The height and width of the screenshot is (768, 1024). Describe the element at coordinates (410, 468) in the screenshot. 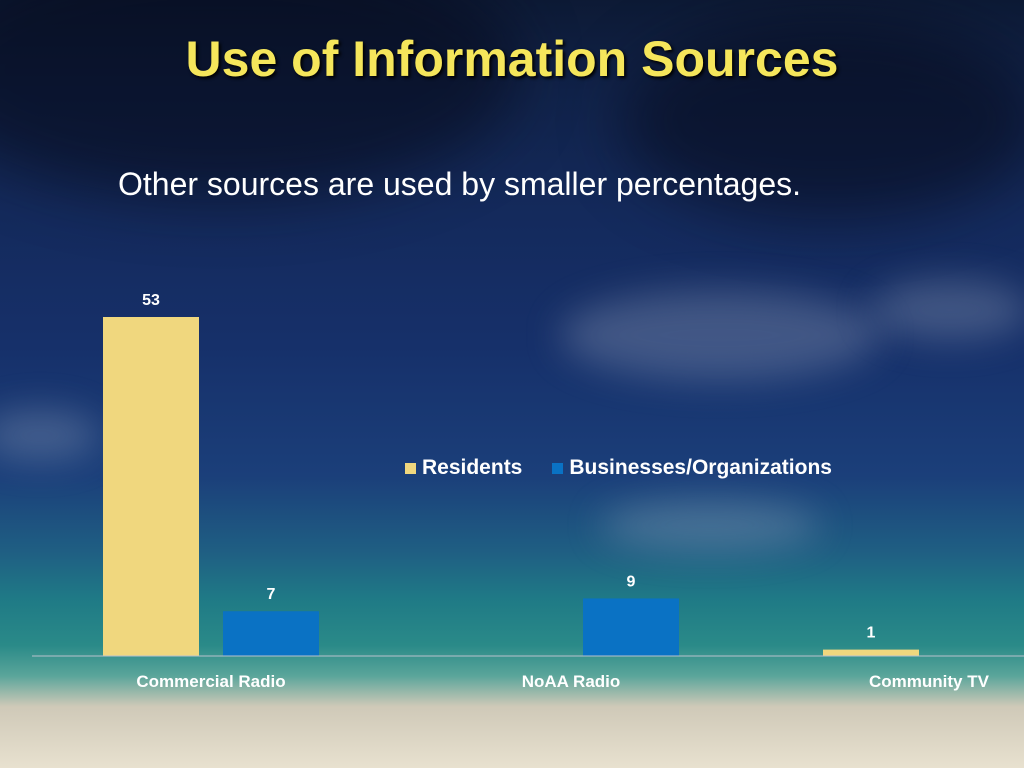

I see `legend-swatch-residents` at that location.